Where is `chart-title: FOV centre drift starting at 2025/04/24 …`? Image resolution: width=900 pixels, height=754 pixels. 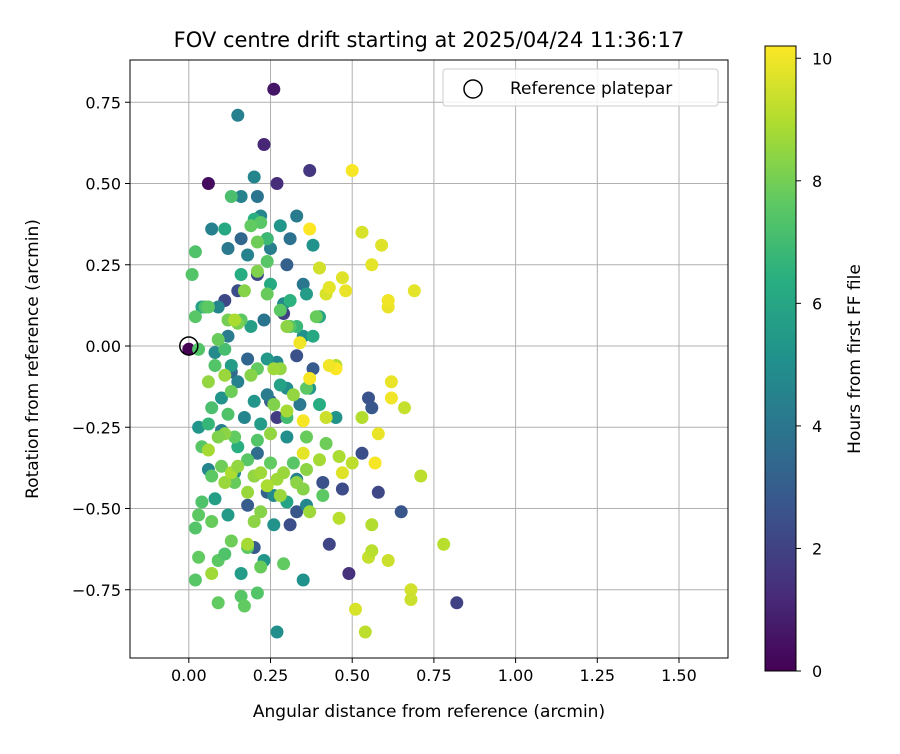 chart-title: FOV centre drift starting at 2025/04/24 … is located at coordinates (429, 40).